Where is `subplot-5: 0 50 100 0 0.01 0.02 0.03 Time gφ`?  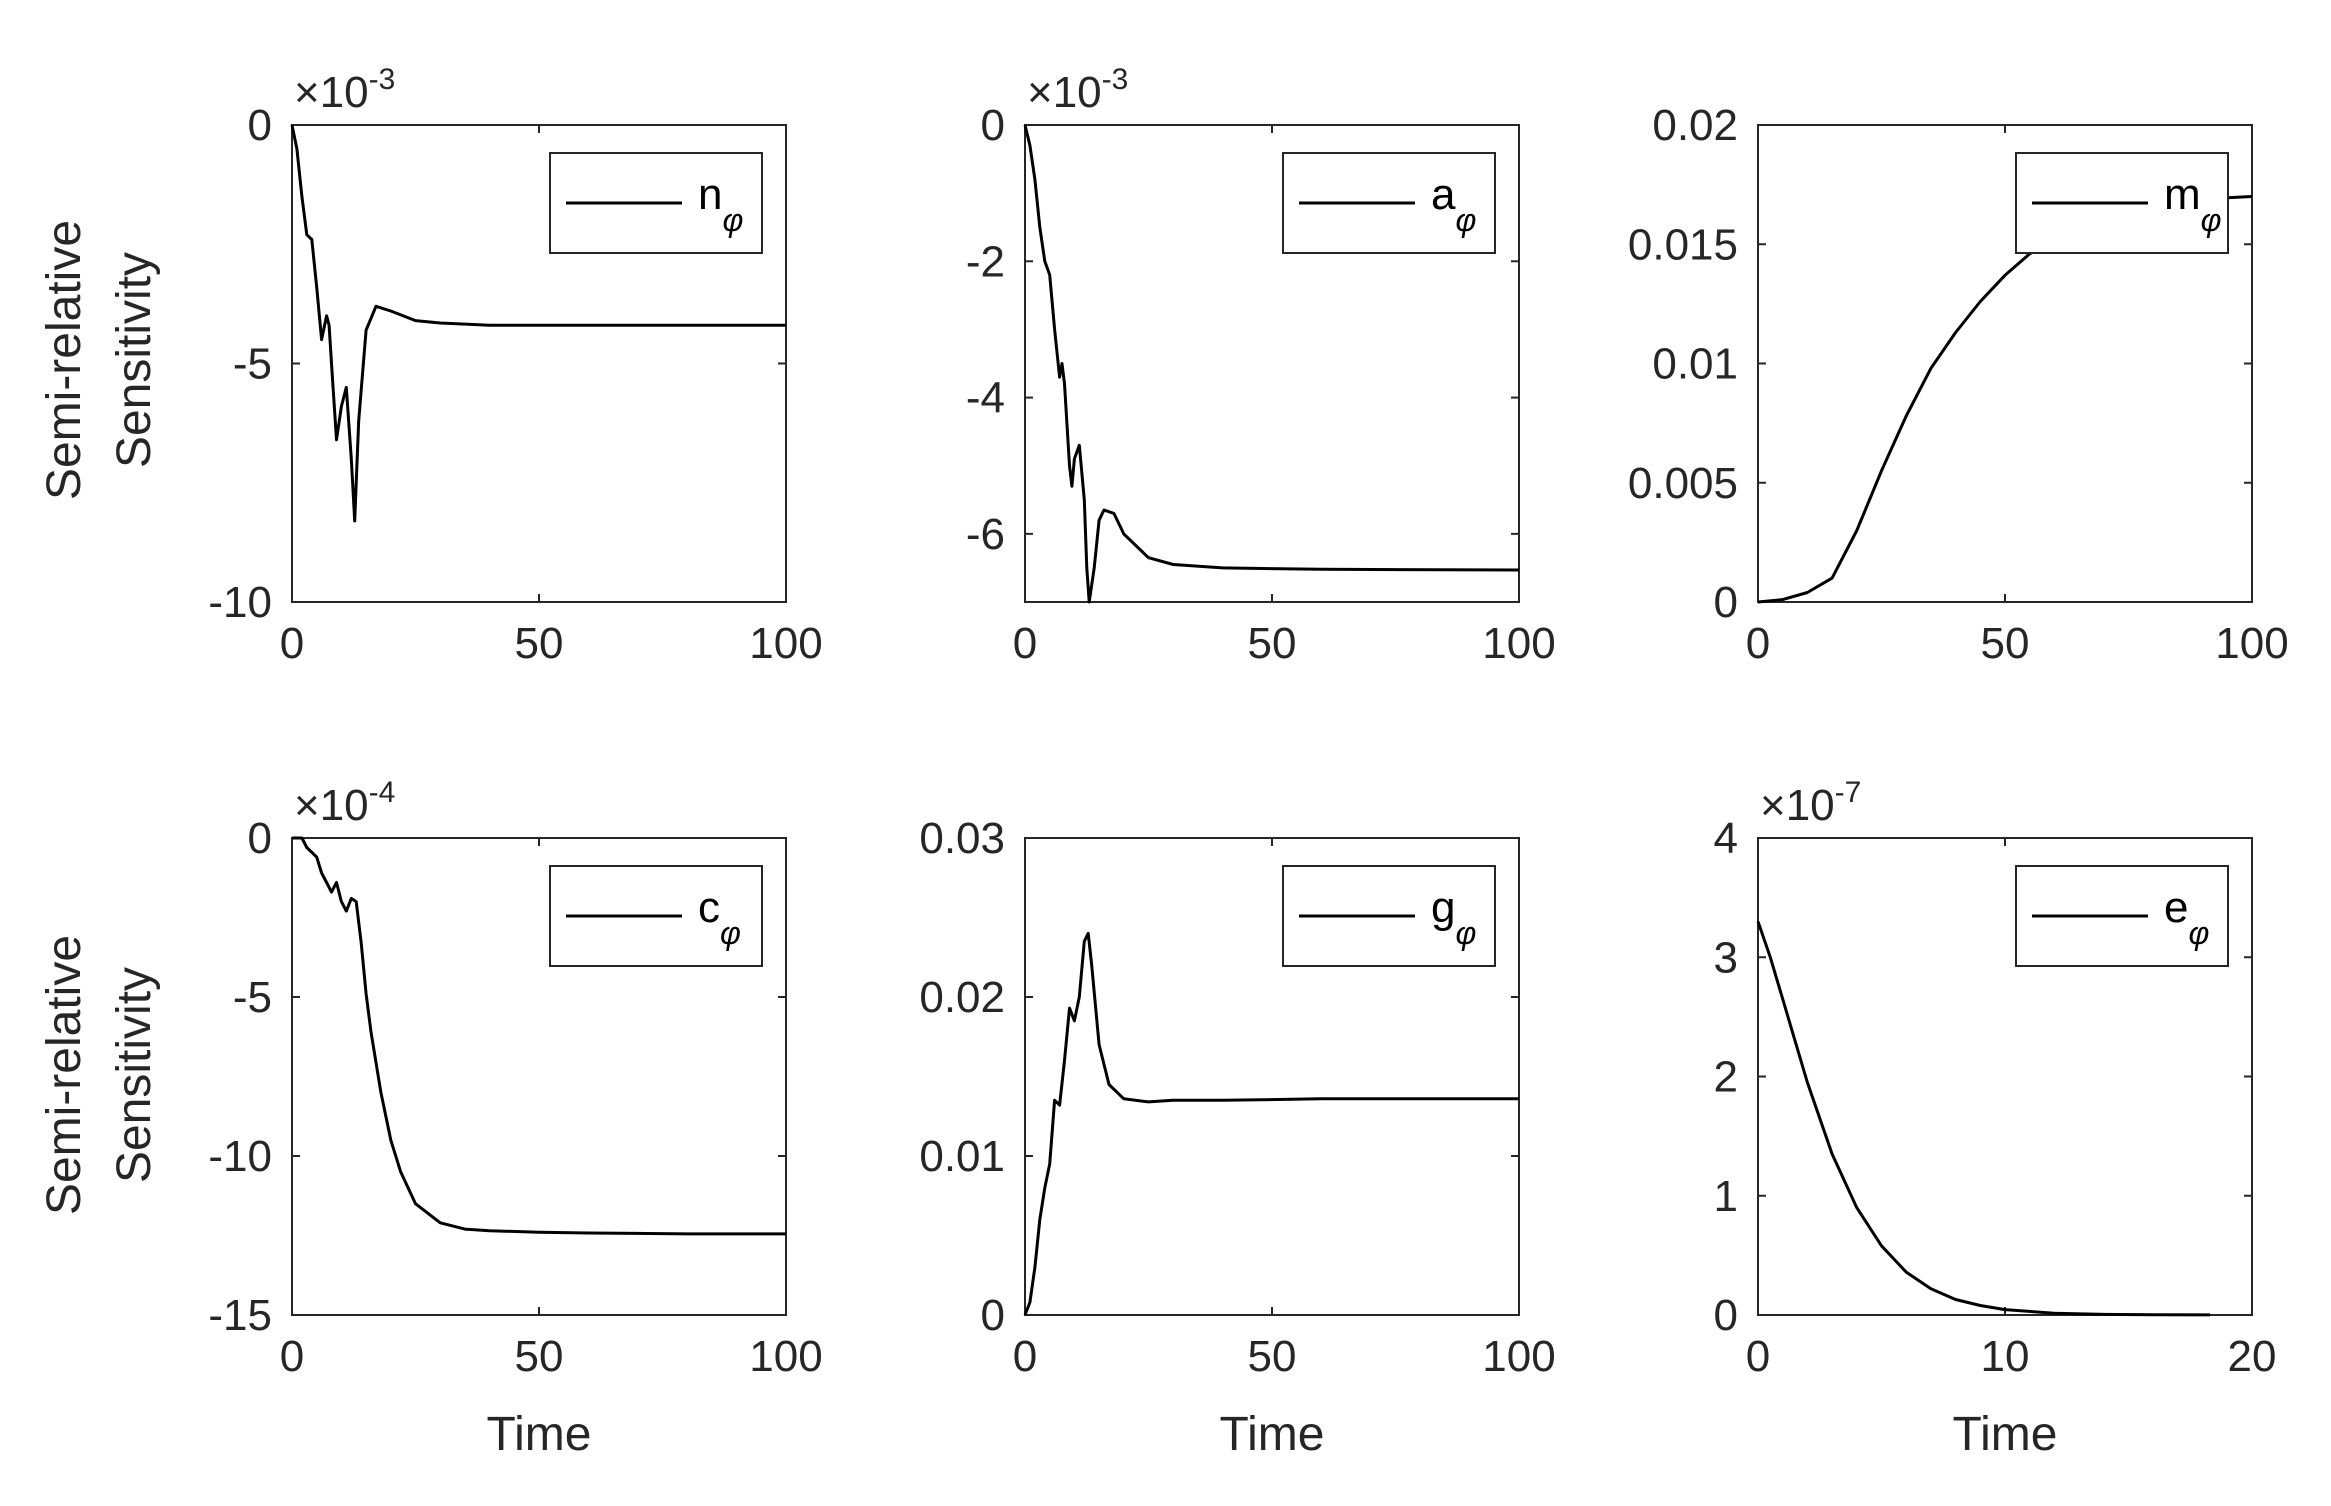 subplot-5: 0 50 100 0 0.01 0.02 0.03 Time gφ is located at coordinates (1237, 1137).